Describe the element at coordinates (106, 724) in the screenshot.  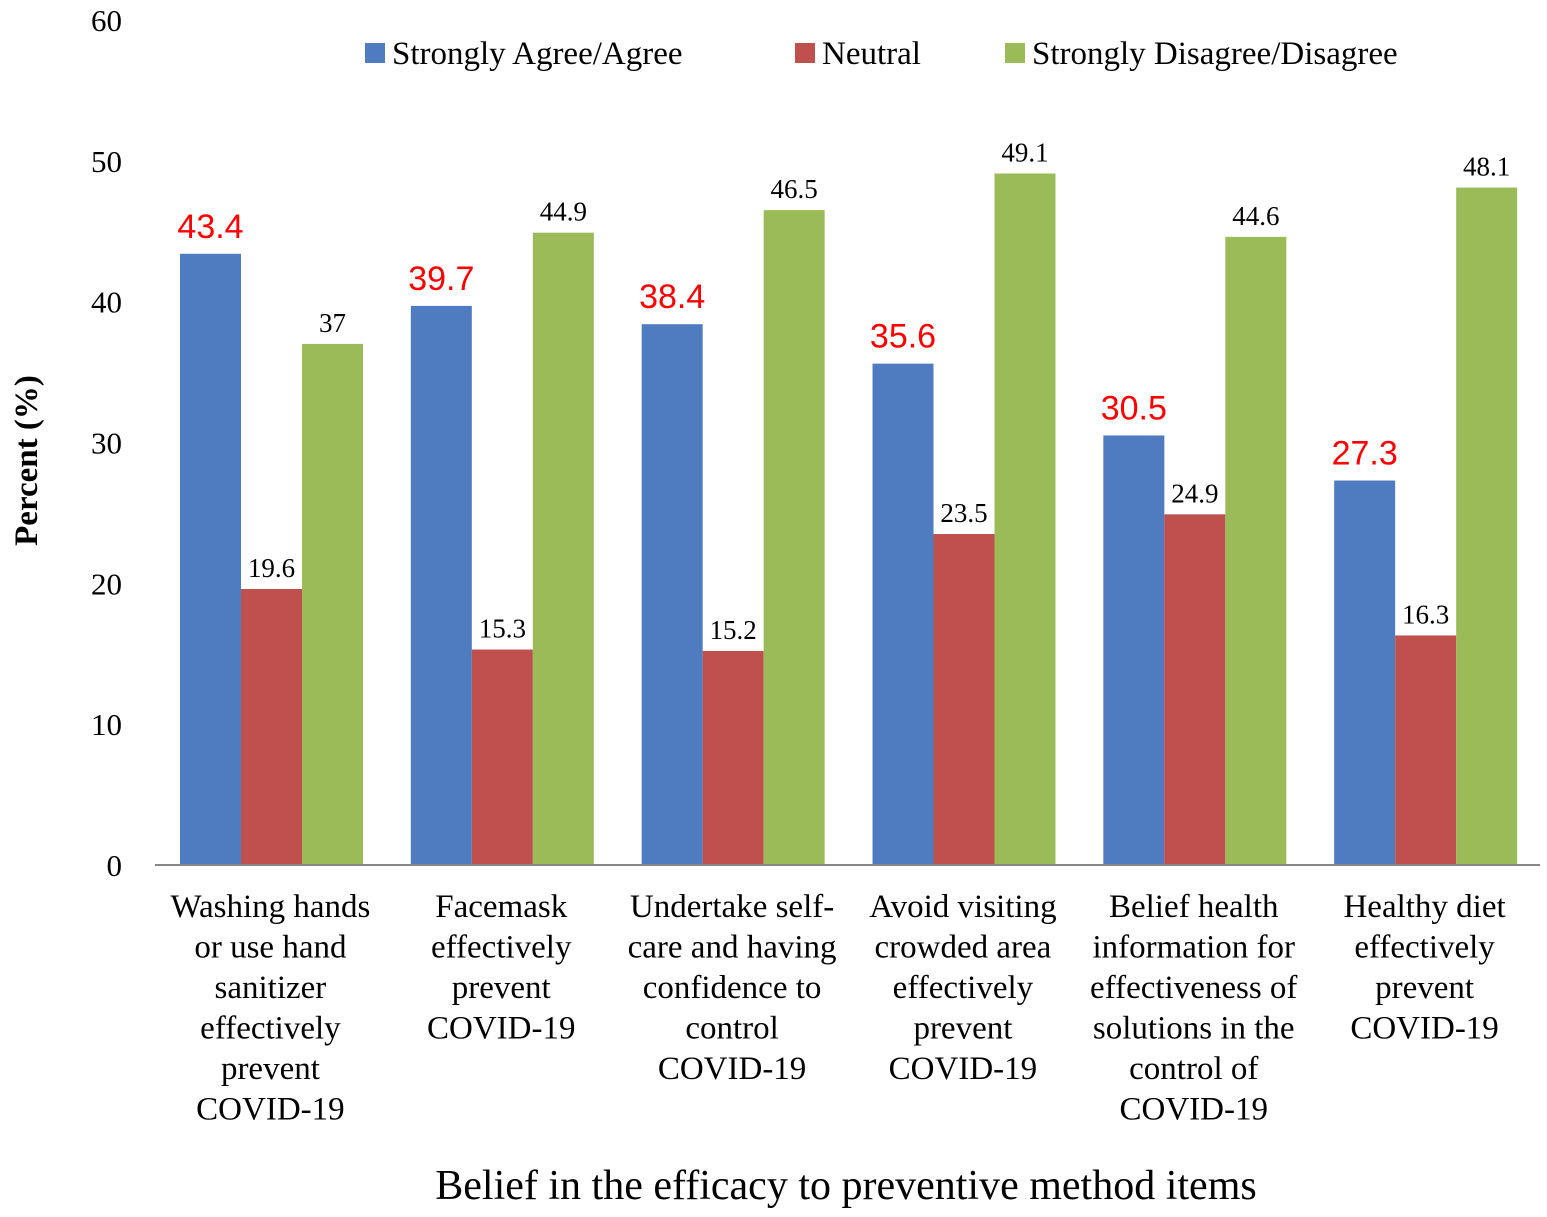
I see `y-tick-label: 10` at that location.